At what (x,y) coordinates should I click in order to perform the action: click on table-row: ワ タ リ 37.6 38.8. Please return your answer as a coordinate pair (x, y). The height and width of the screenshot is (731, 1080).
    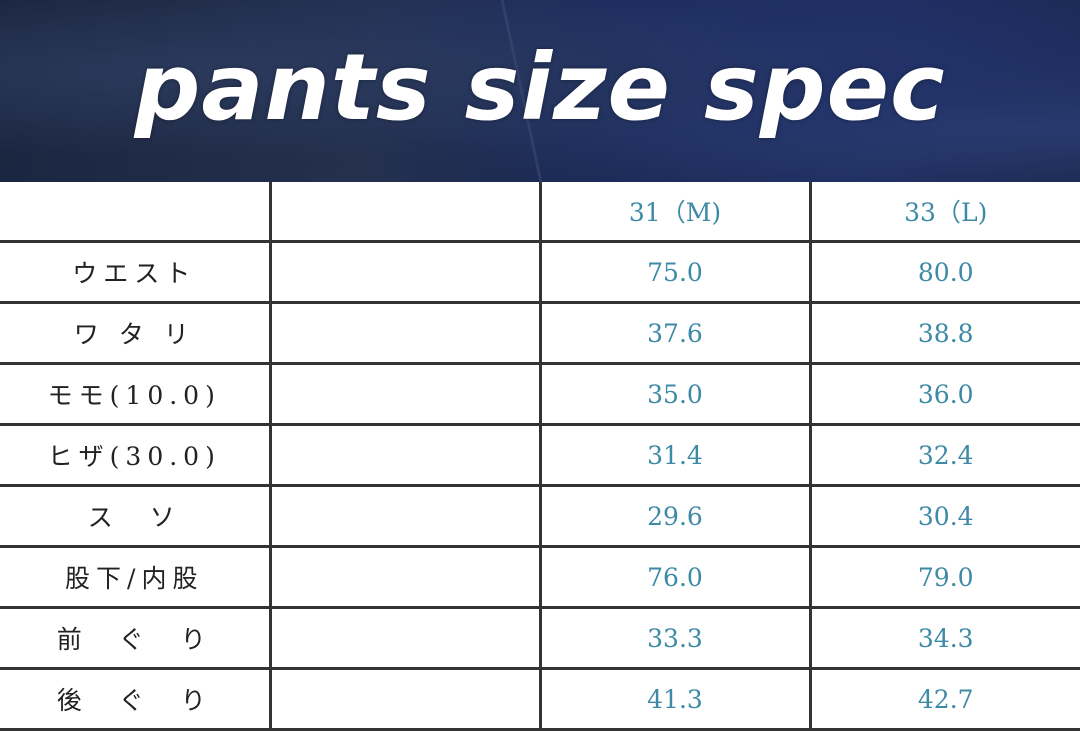
    Looking at the image, I should click on (540, 333).